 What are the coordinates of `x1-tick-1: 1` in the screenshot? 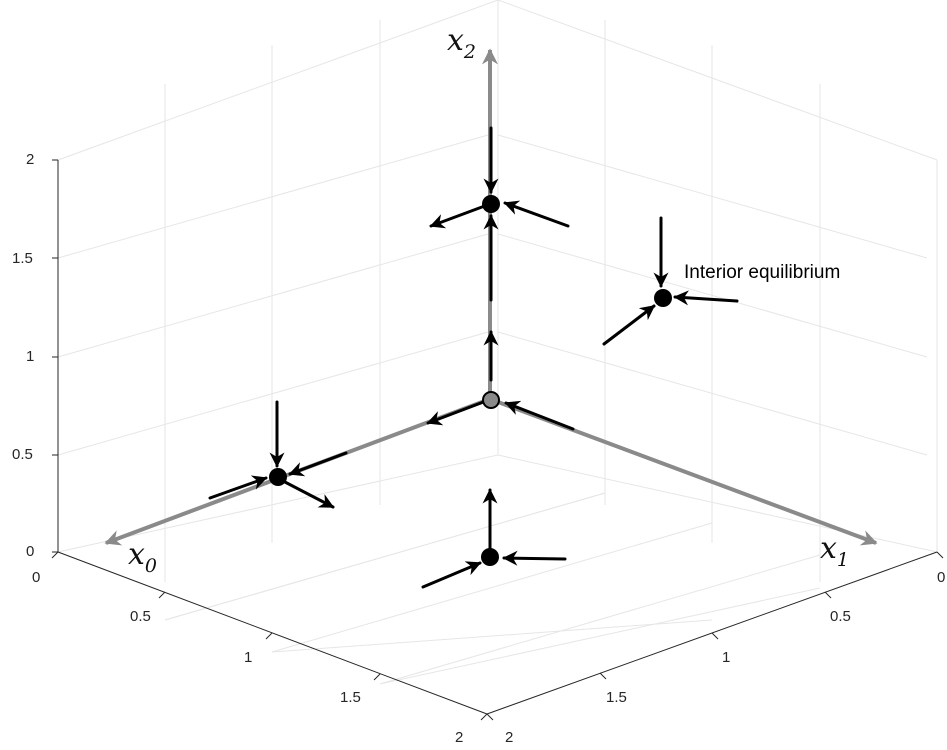 It's located at (726, 657).